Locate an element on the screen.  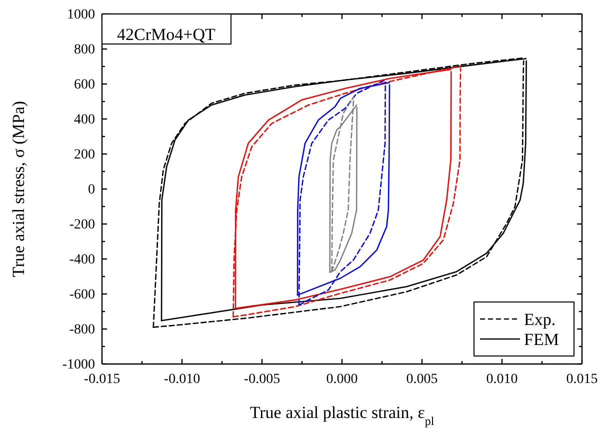
y-tick-label: 1000 is located at coordinates (81, 14).